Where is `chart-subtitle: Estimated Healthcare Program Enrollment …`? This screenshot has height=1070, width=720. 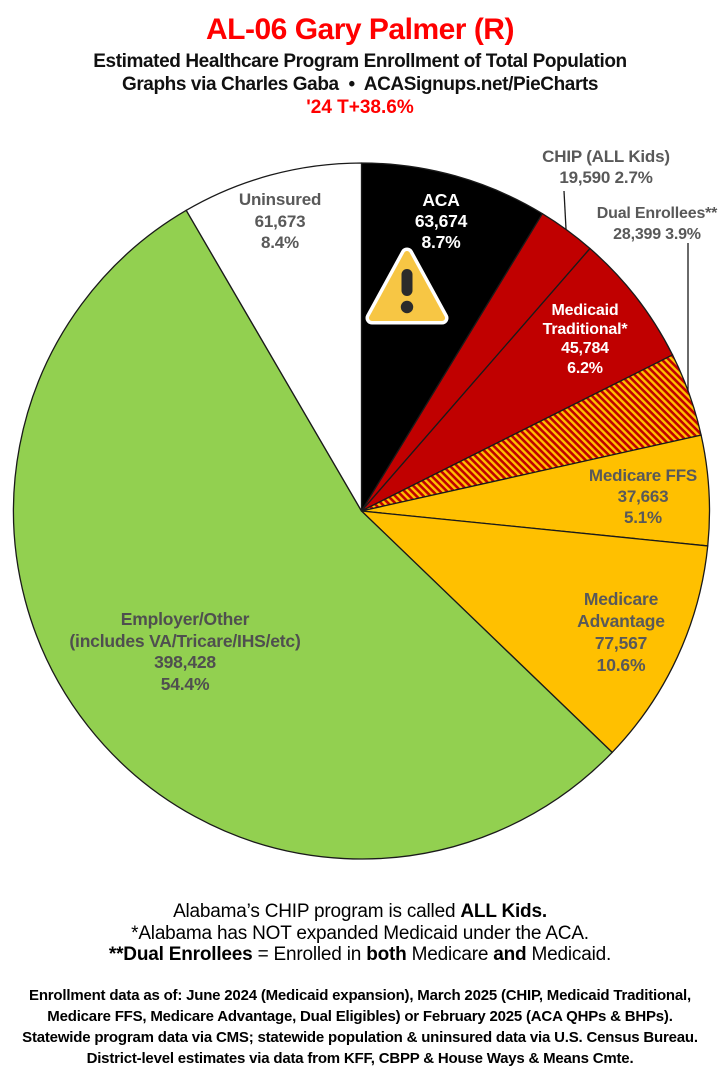
chart-subtitle: Estimated Healthcare Program Enrollment … is located at coordinates (360, 61).